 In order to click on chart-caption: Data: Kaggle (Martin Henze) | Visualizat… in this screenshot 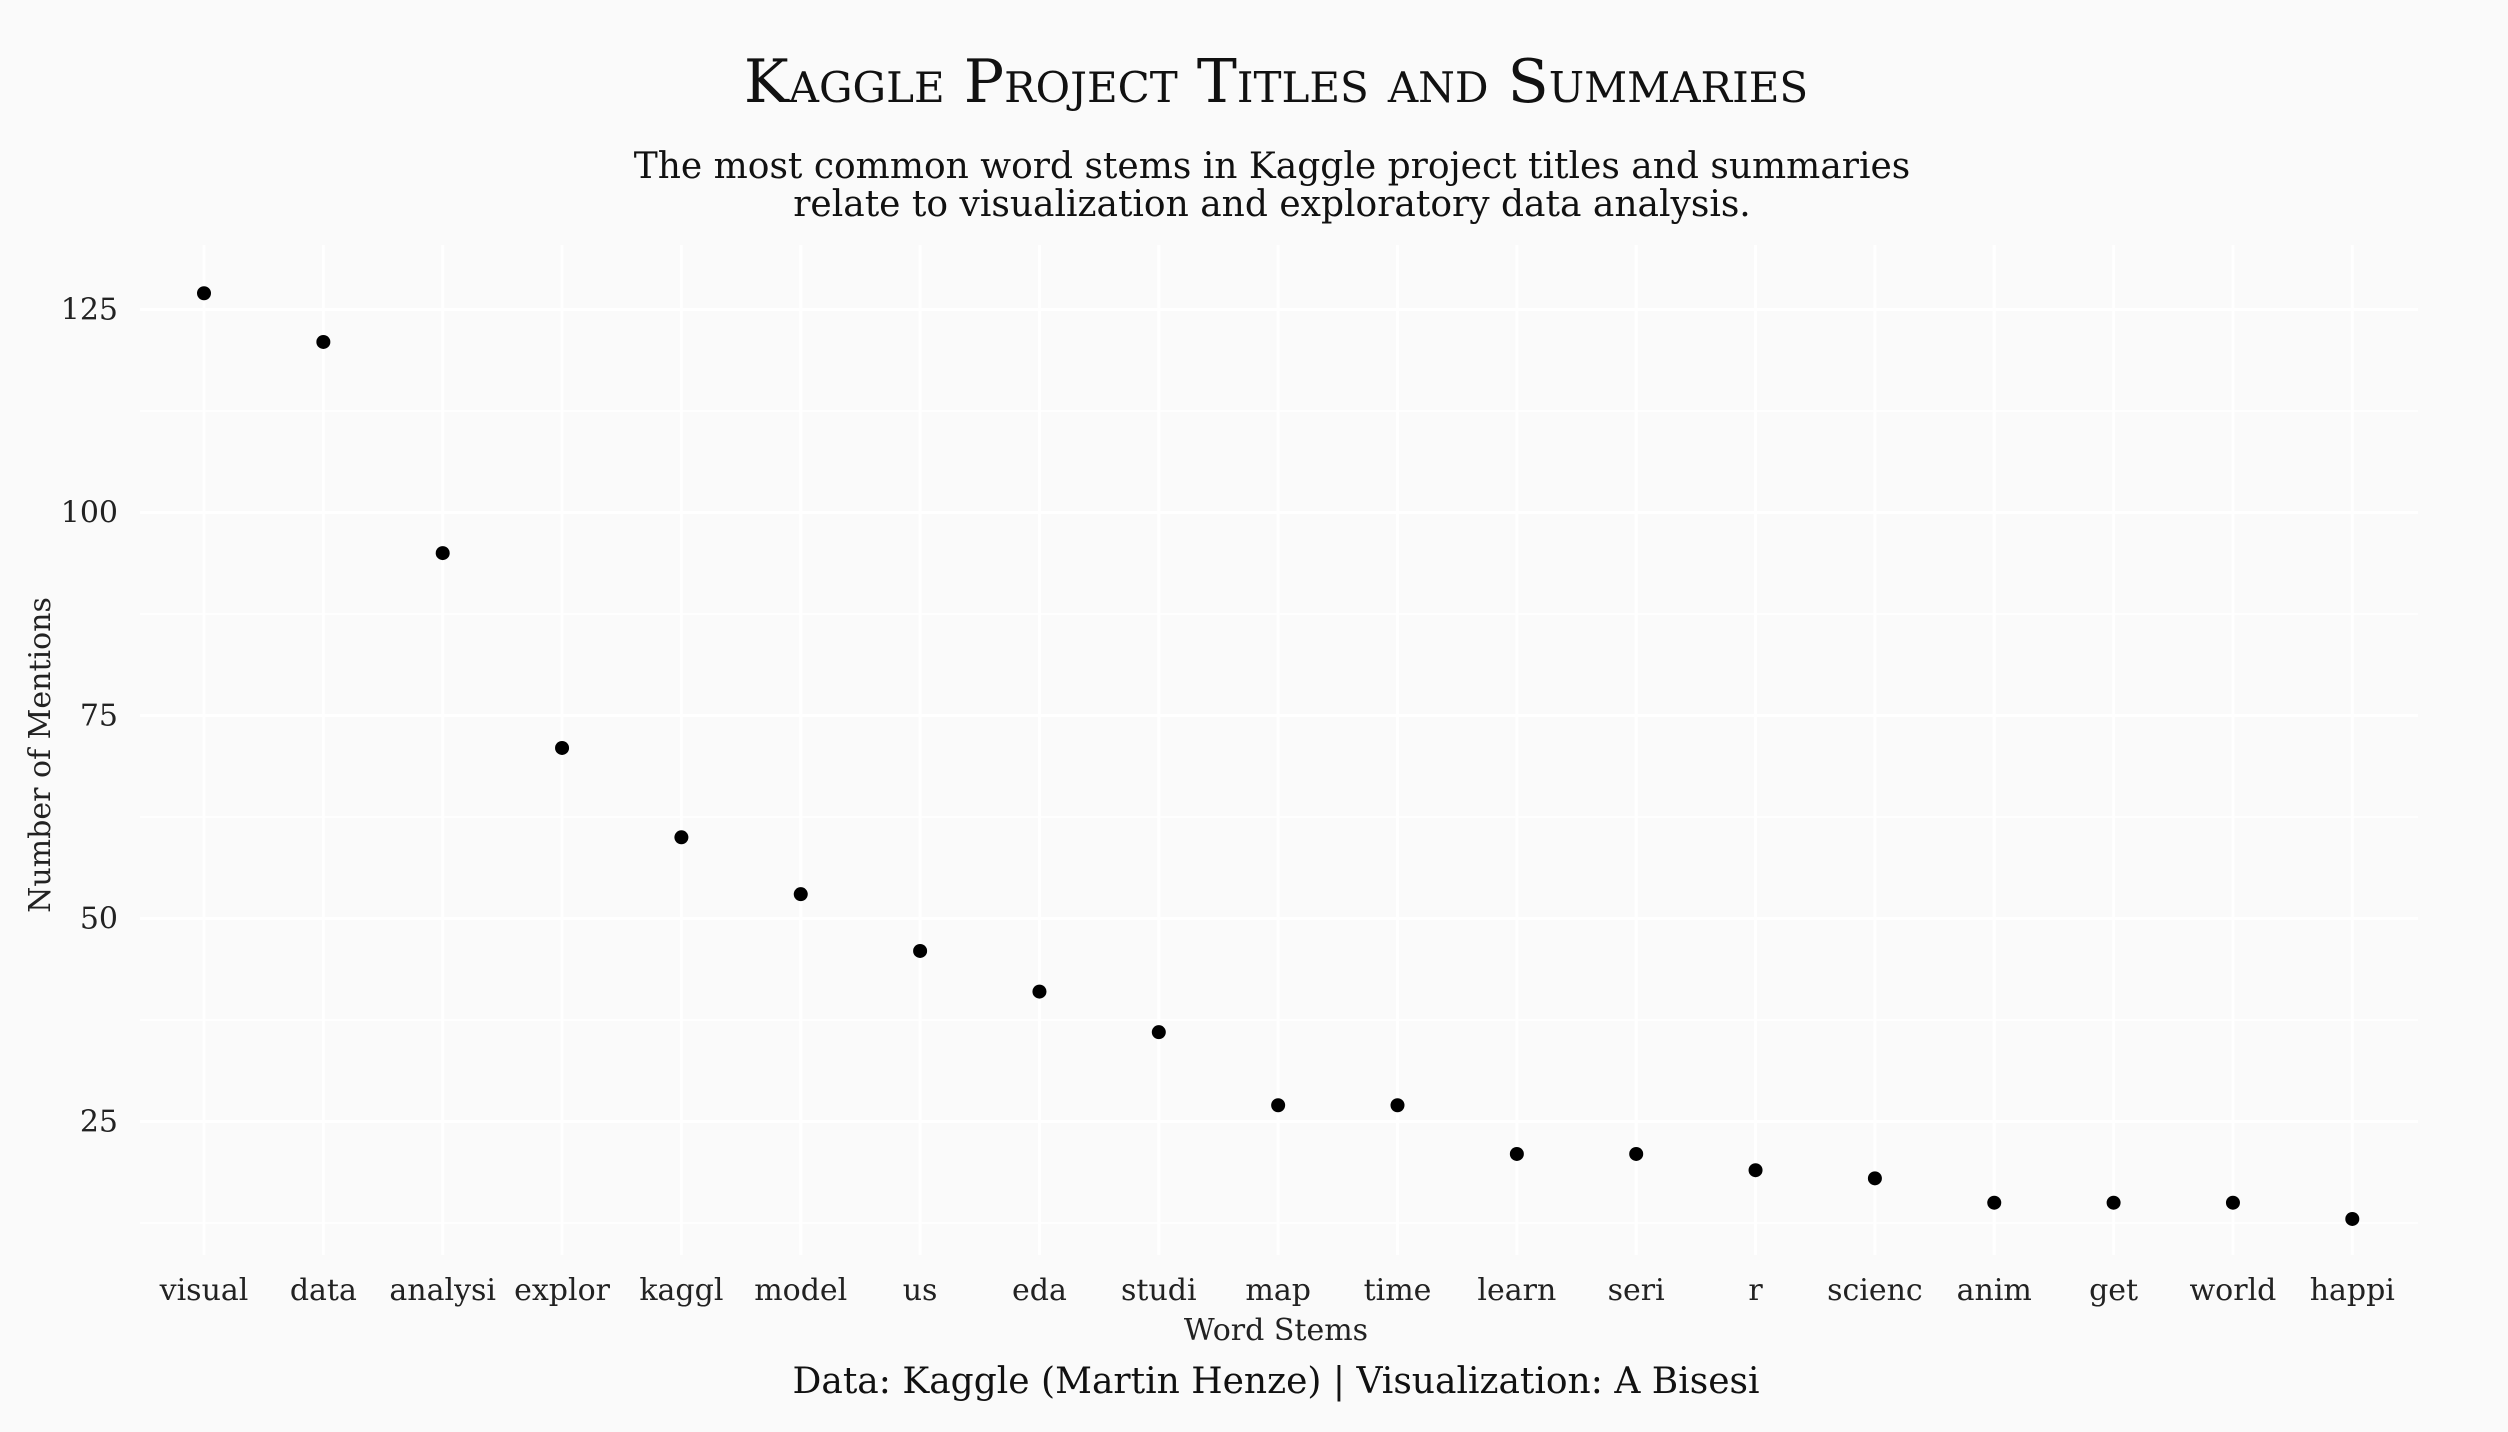, I will do `click(1276, 1381)`.